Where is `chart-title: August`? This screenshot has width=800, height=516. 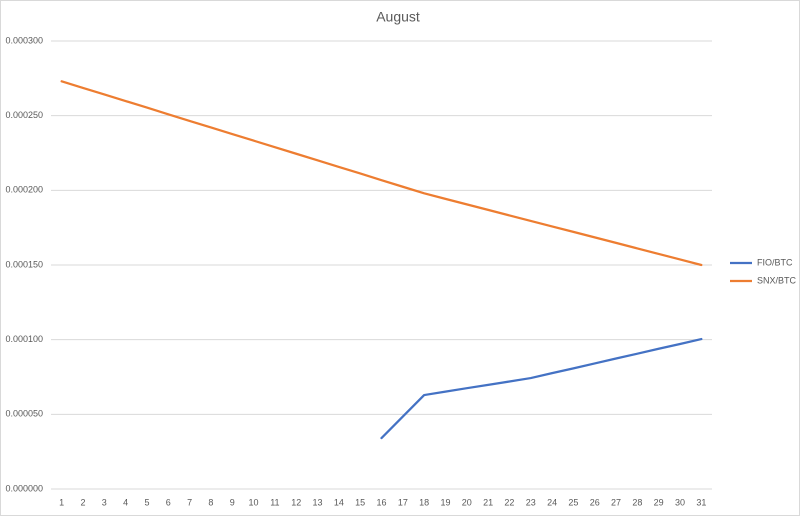
chart-title: August is located at coordinates (398, 17).